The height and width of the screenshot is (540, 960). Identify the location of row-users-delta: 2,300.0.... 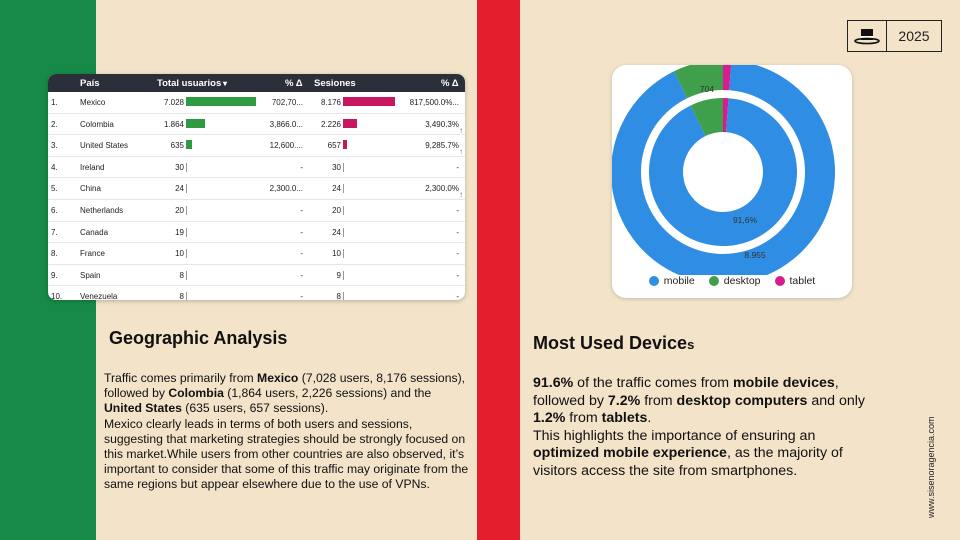
(286, 189).